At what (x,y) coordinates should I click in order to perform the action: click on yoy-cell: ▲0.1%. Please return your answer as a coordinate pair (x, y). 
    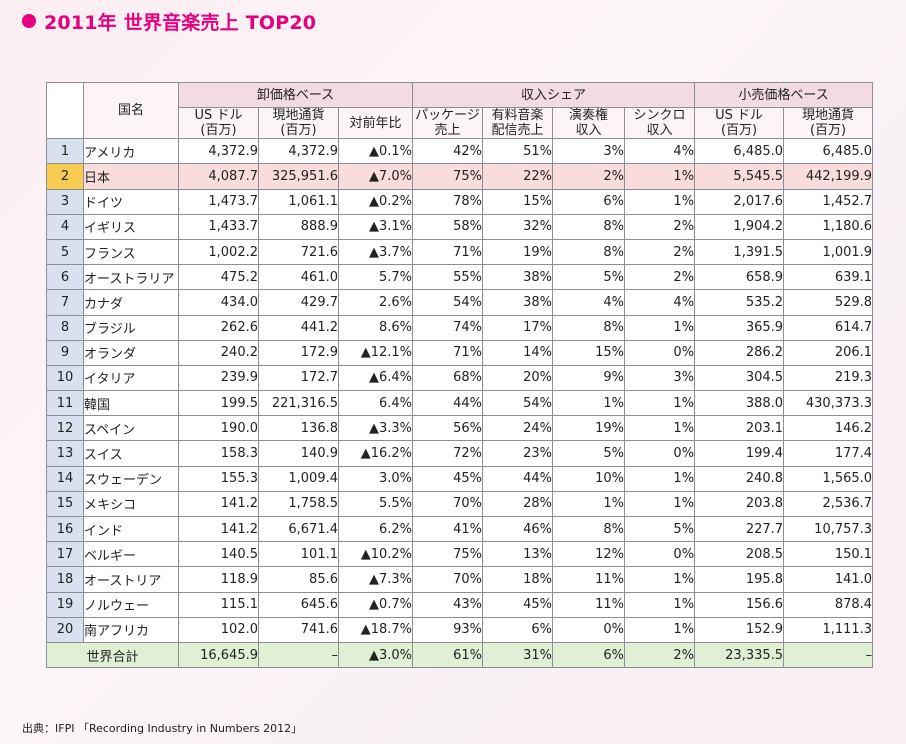
    Looking at the image, I should click on (375, 151).